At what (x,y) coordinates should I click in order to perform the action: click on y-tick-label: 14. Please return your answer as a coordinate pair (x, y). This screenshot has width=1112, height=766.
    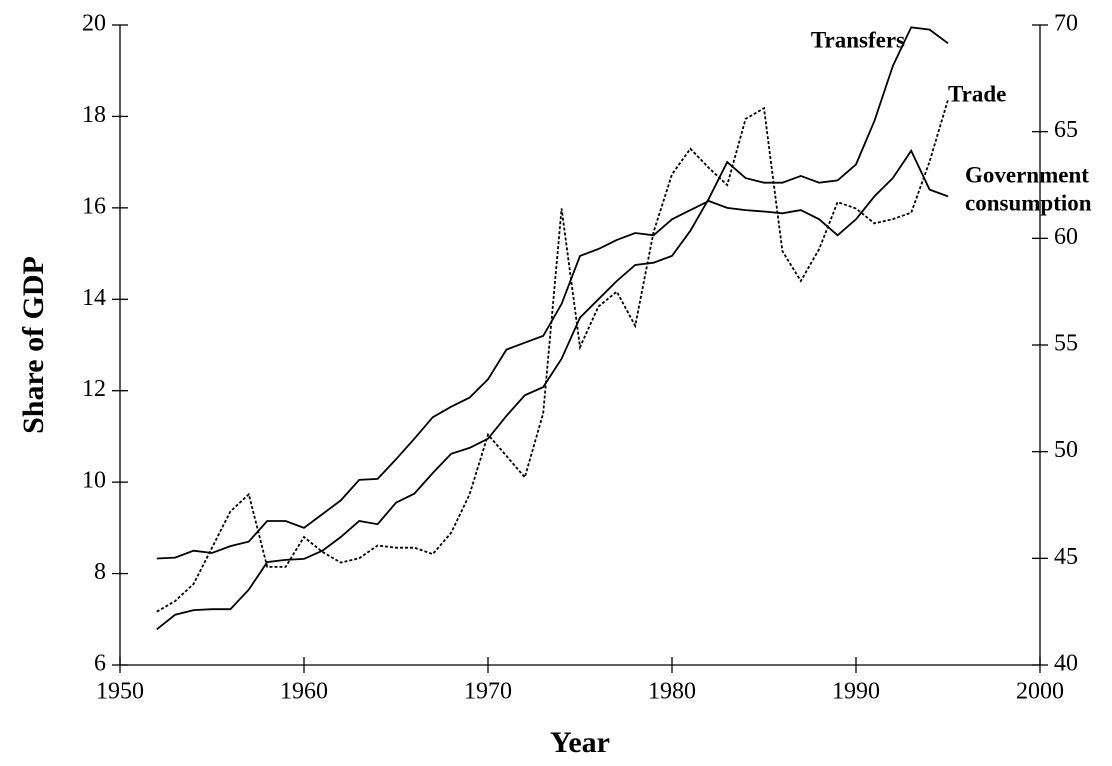
    Looking at the image, I should click on (94, 298).